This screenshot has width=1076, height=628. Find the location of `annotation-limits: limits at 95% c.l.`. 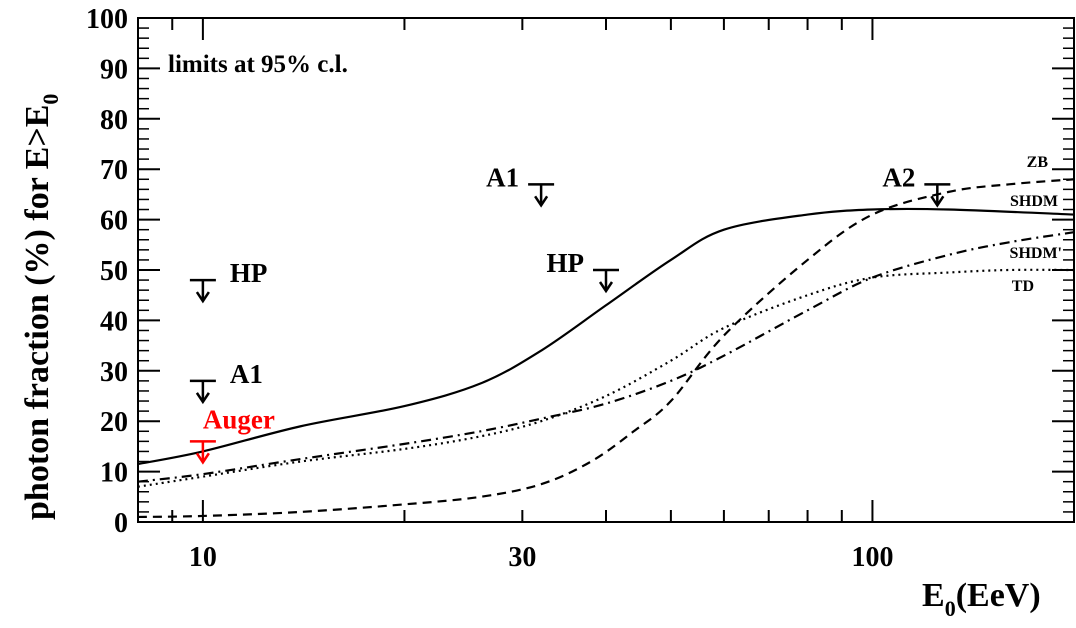

annotation-limits: limits at 95% c.l. is located at coordinates (258, 64).